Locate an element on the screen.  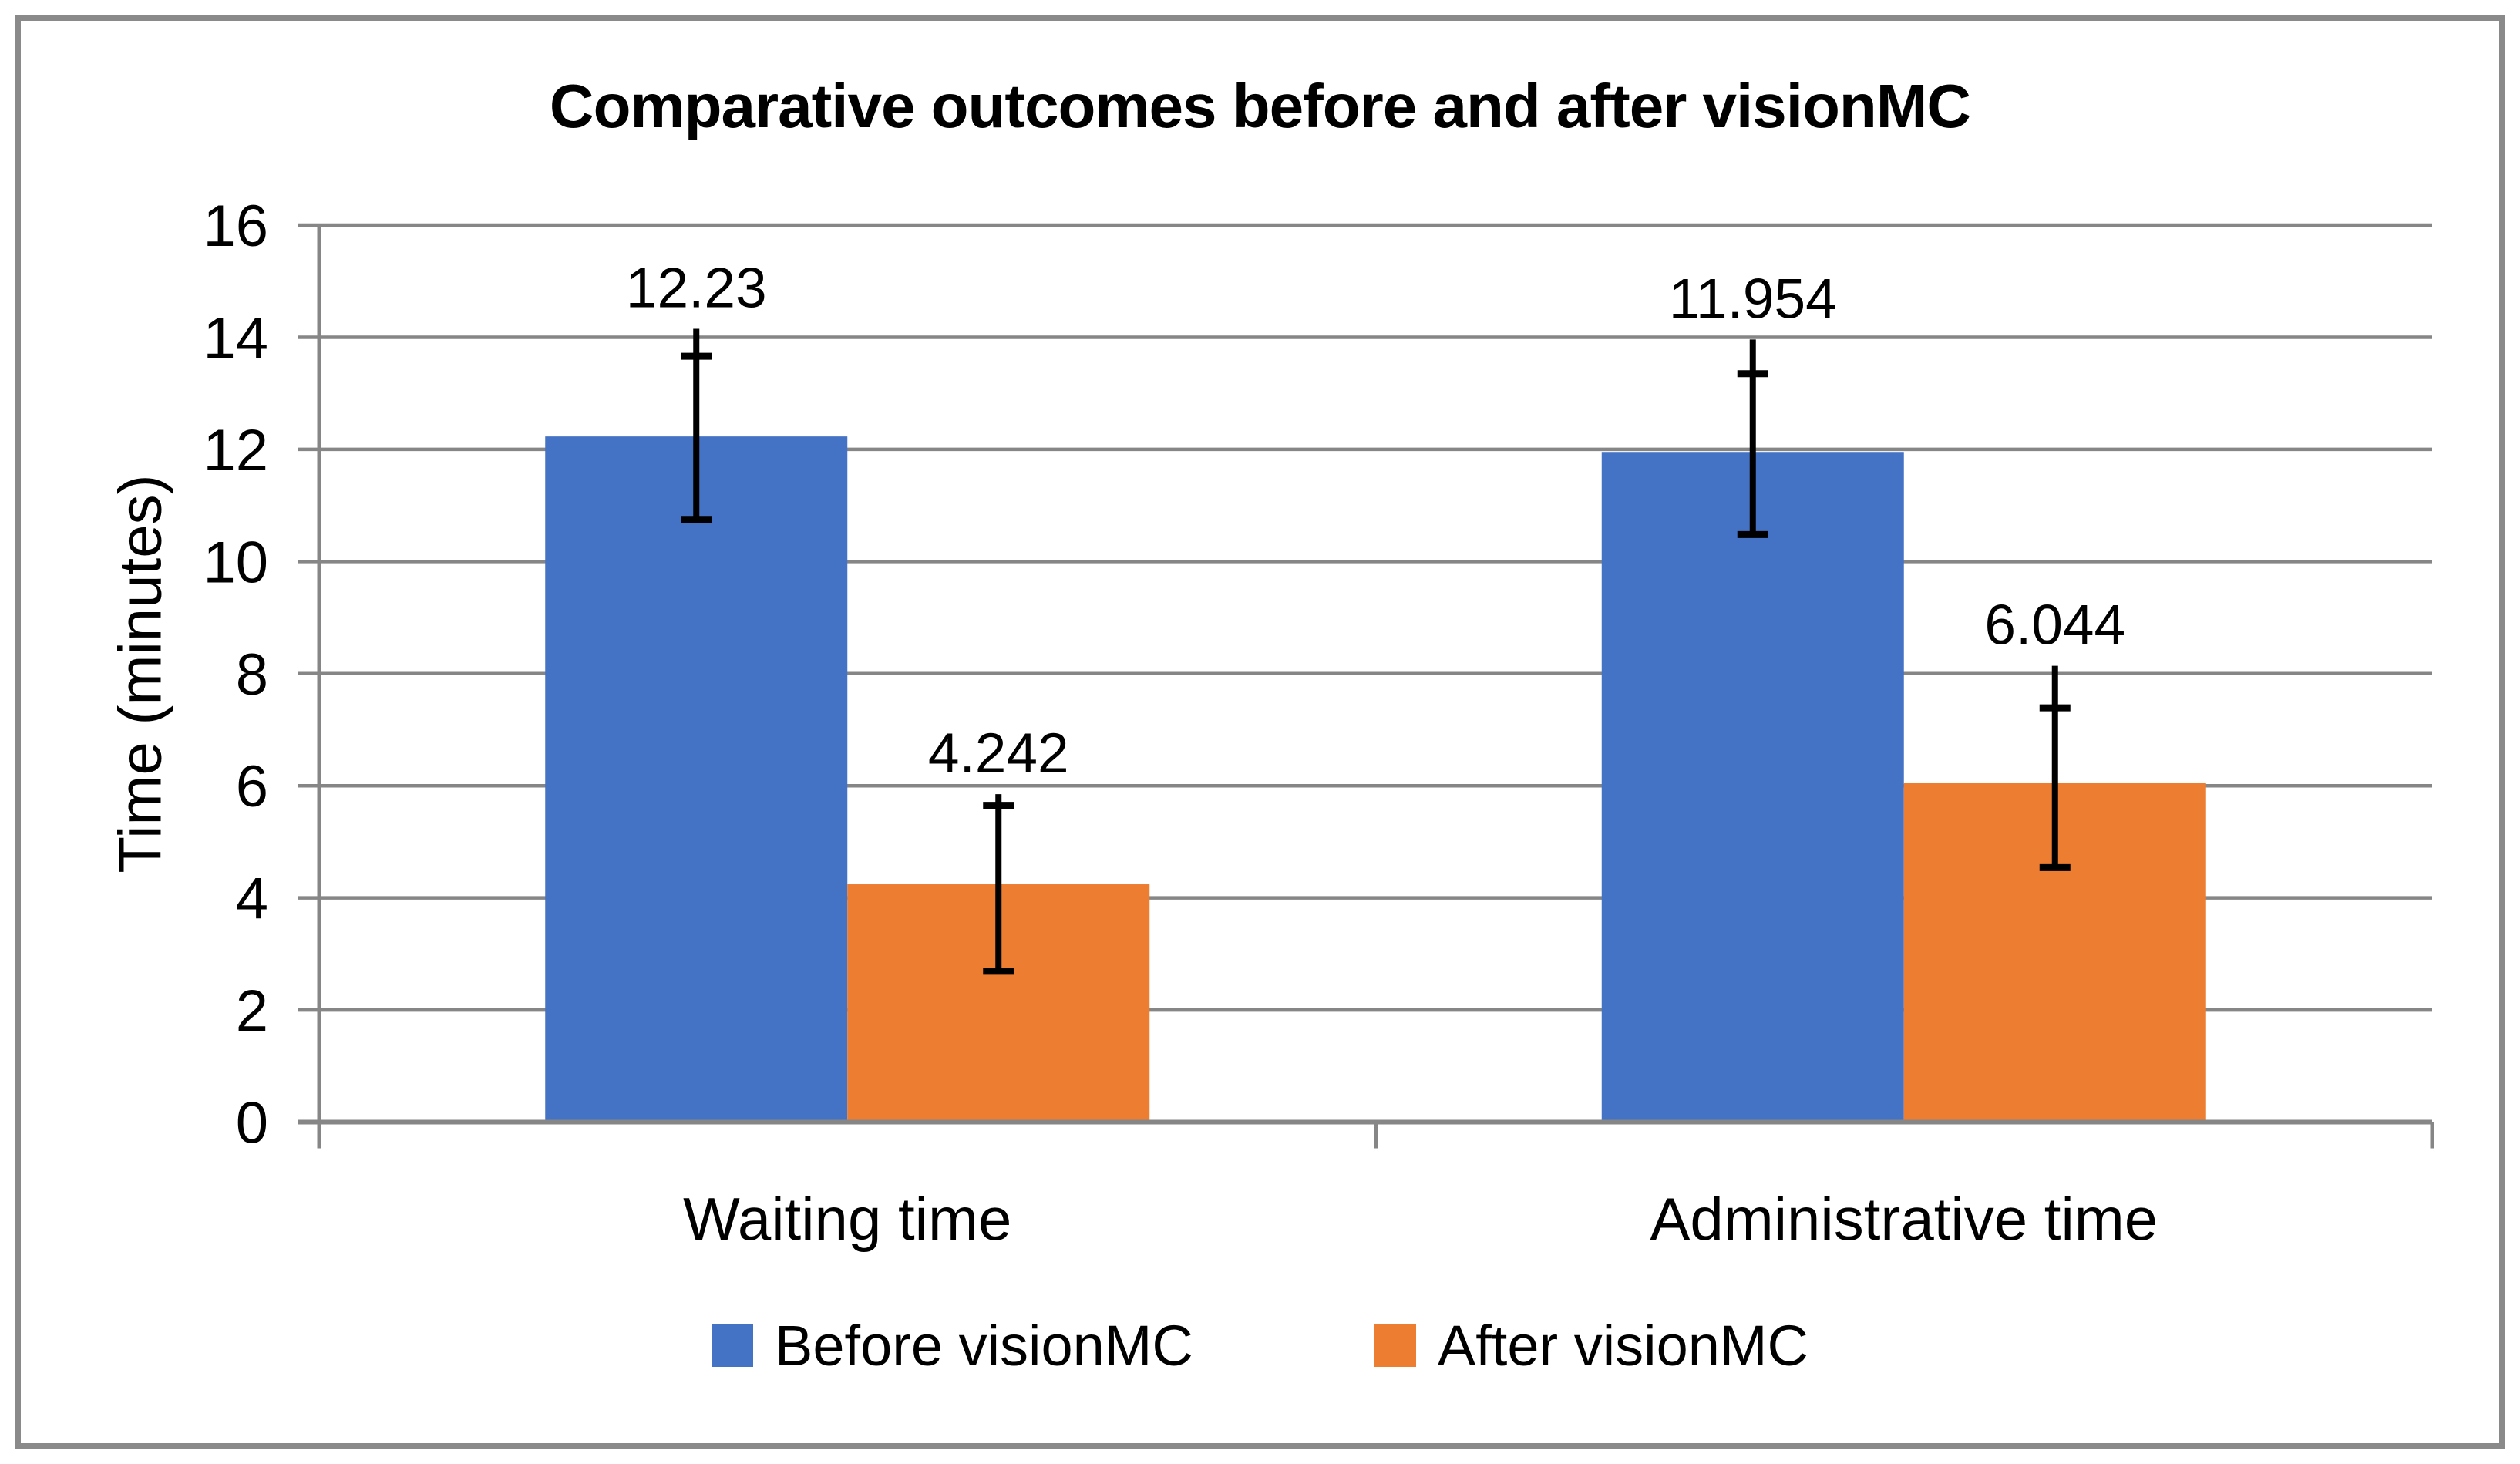
legend: Before visionMC After visionMC is located at coordinates (1260, 1346).